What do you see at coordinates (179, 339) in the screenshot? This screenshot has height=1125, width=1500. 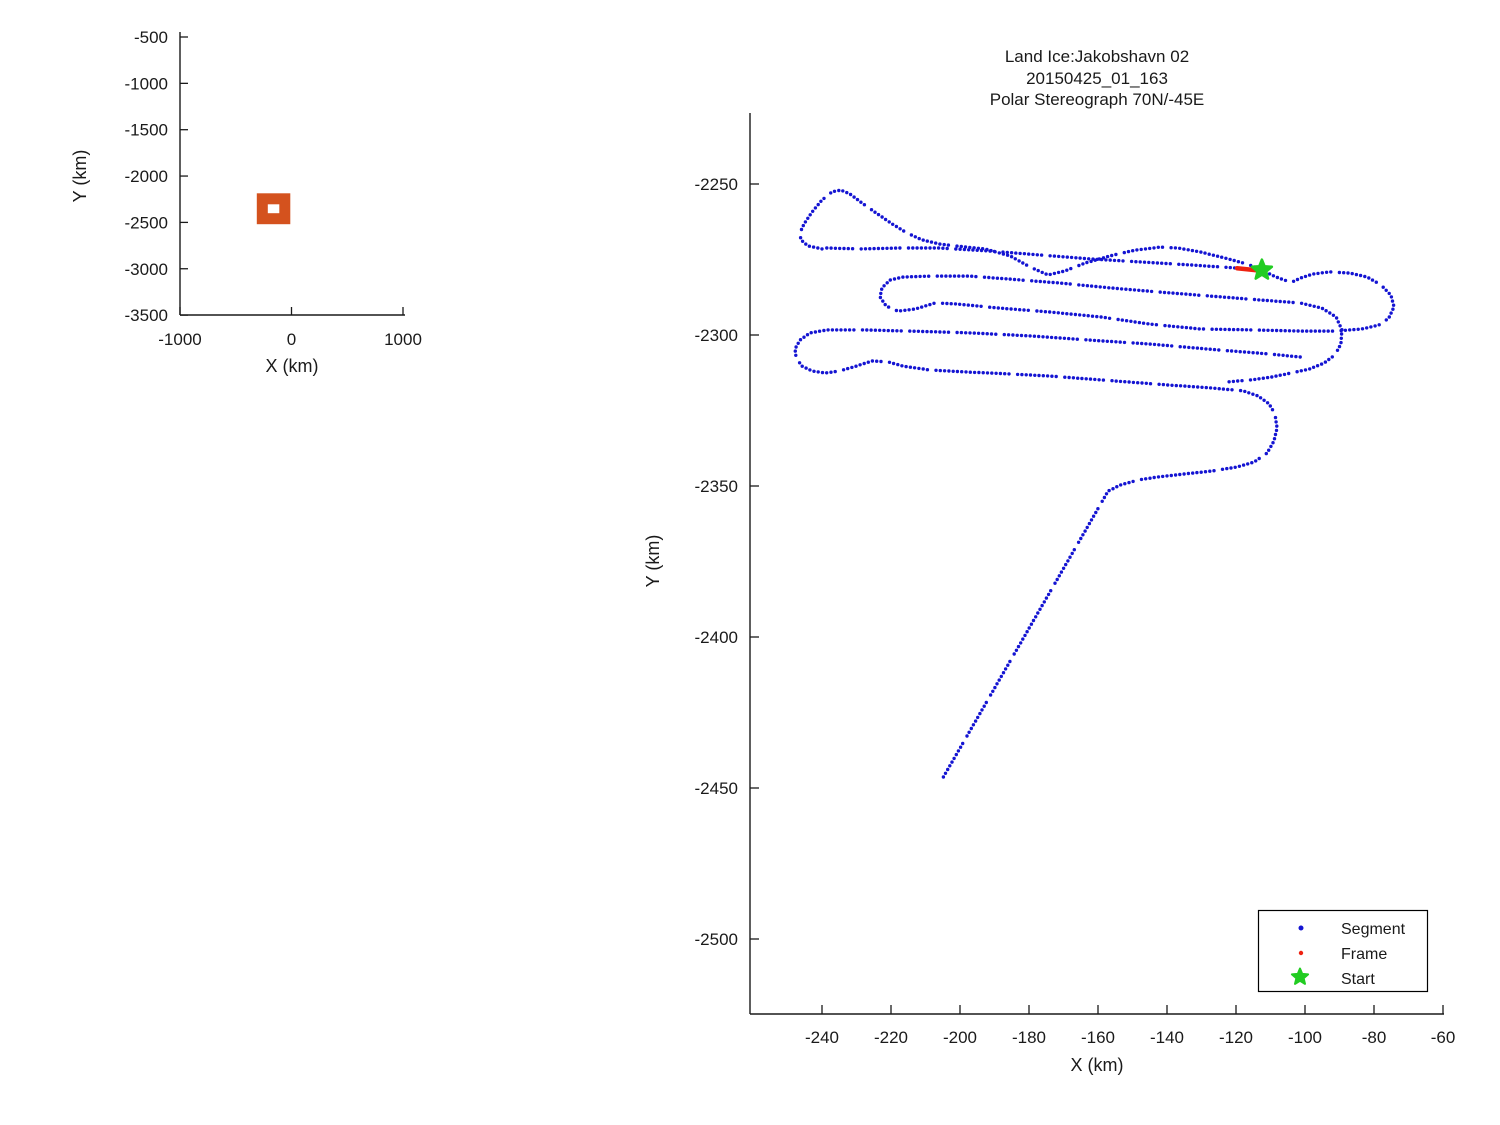 I see `overview-x-tick-label: -1000` at bounding box center [179, 339].